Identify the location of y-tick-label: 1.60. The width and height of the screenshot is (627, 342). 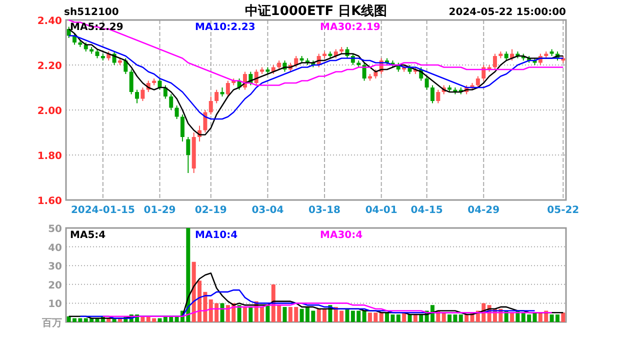
(49, 201).